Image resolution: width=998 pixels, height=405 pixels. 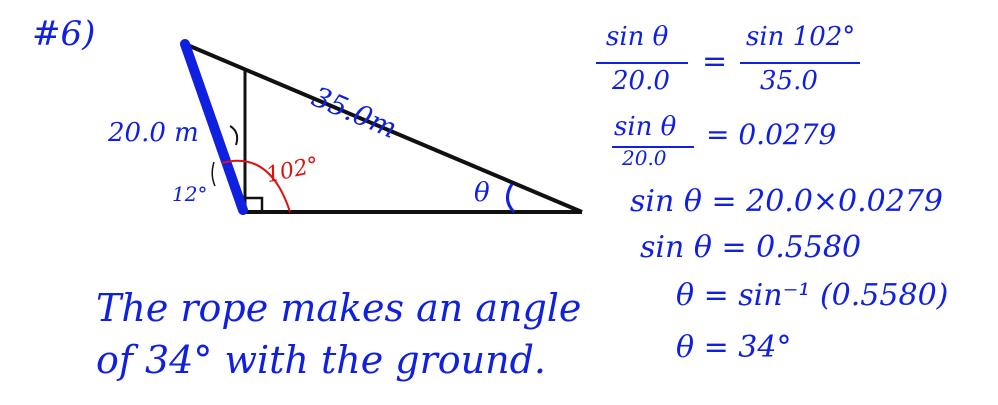 I want to click on eq3: sin θ = 20.0×0.0279, so click(x=787, y=201).